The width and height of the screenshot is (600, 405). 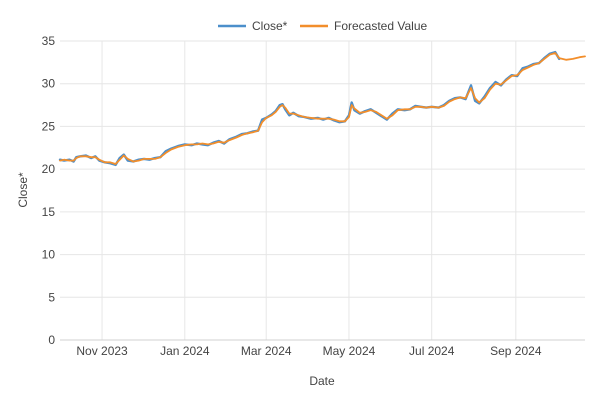 I want to click on y-tick-label: 35, so click(x=49, y=41).